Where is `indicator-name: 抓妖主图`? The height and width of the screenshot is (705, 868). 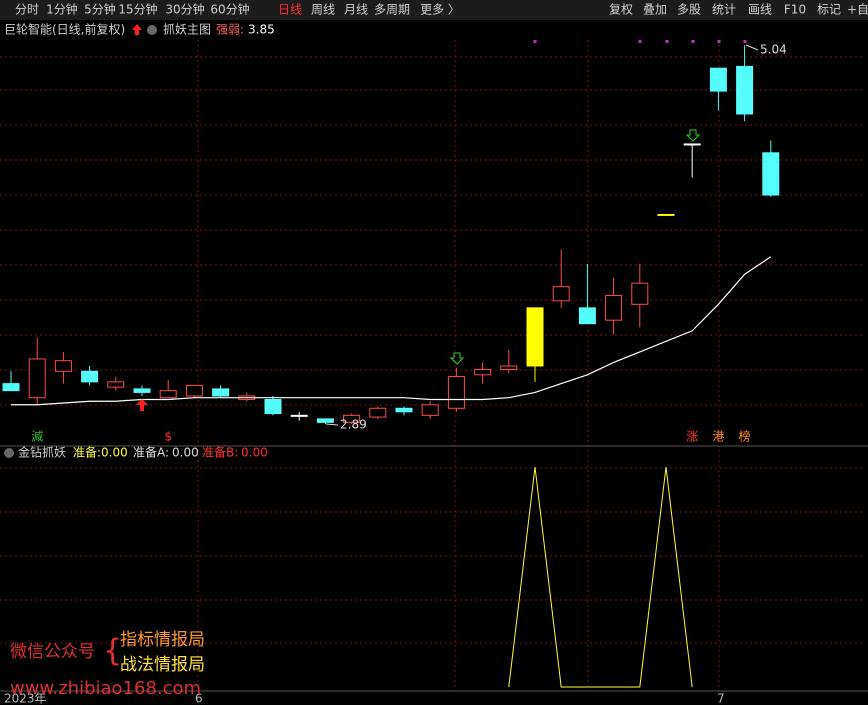 indicator-name: 抓妖主图 is located at coordinates (187, 30).